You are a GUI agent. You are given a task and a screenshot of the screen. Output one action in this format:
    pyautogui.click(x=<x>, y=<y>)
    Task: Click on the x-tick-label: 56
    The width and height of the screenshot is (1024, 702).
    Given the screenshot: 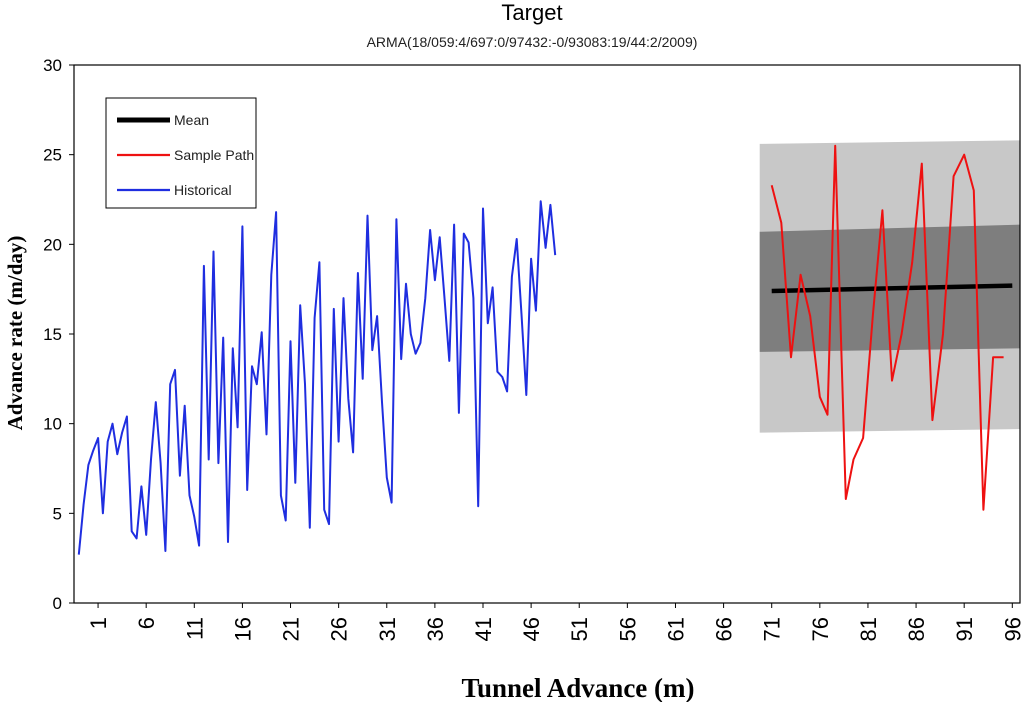 What is the action you would take?
    pyautogui.click(x=627, y=629)
    